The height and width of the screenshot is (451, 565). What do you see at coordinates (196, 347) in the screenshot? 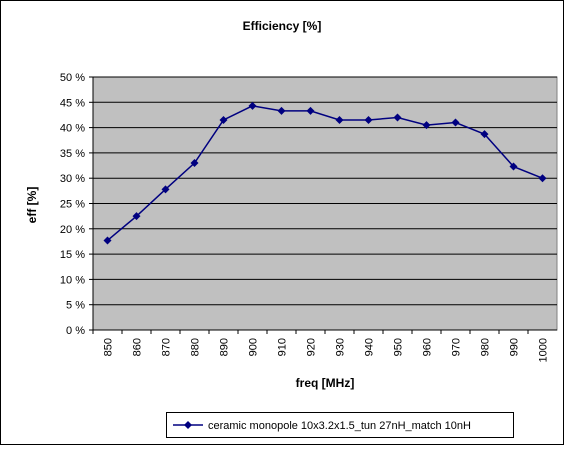
I see `x-tick-label: 880` at bounding box center [196, 347].